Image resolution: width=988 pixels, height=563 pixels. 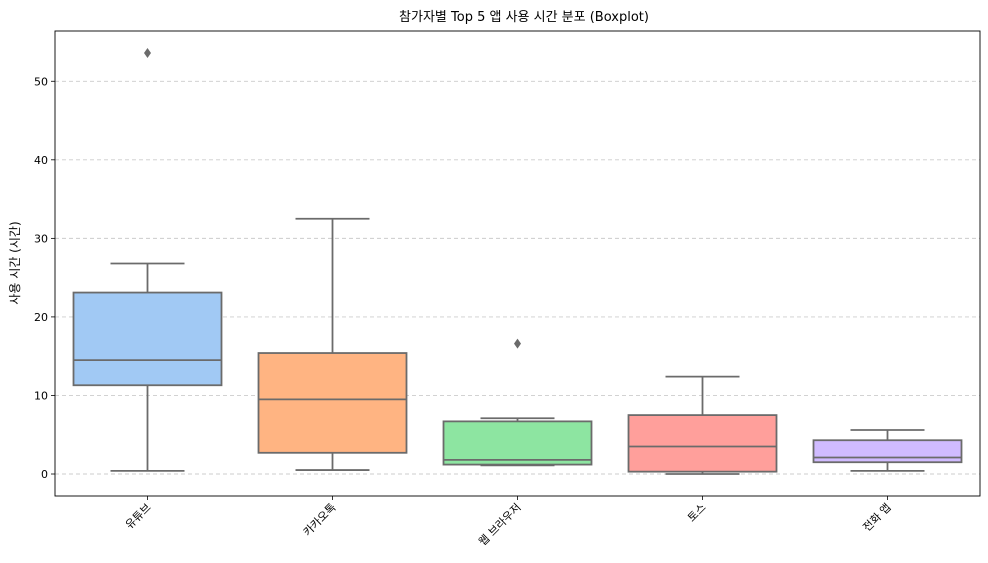 What do you see at coordinates (697, 513) in the screenshot?
I see `x-tick-label: 토스` at bounding box center [697, 513].